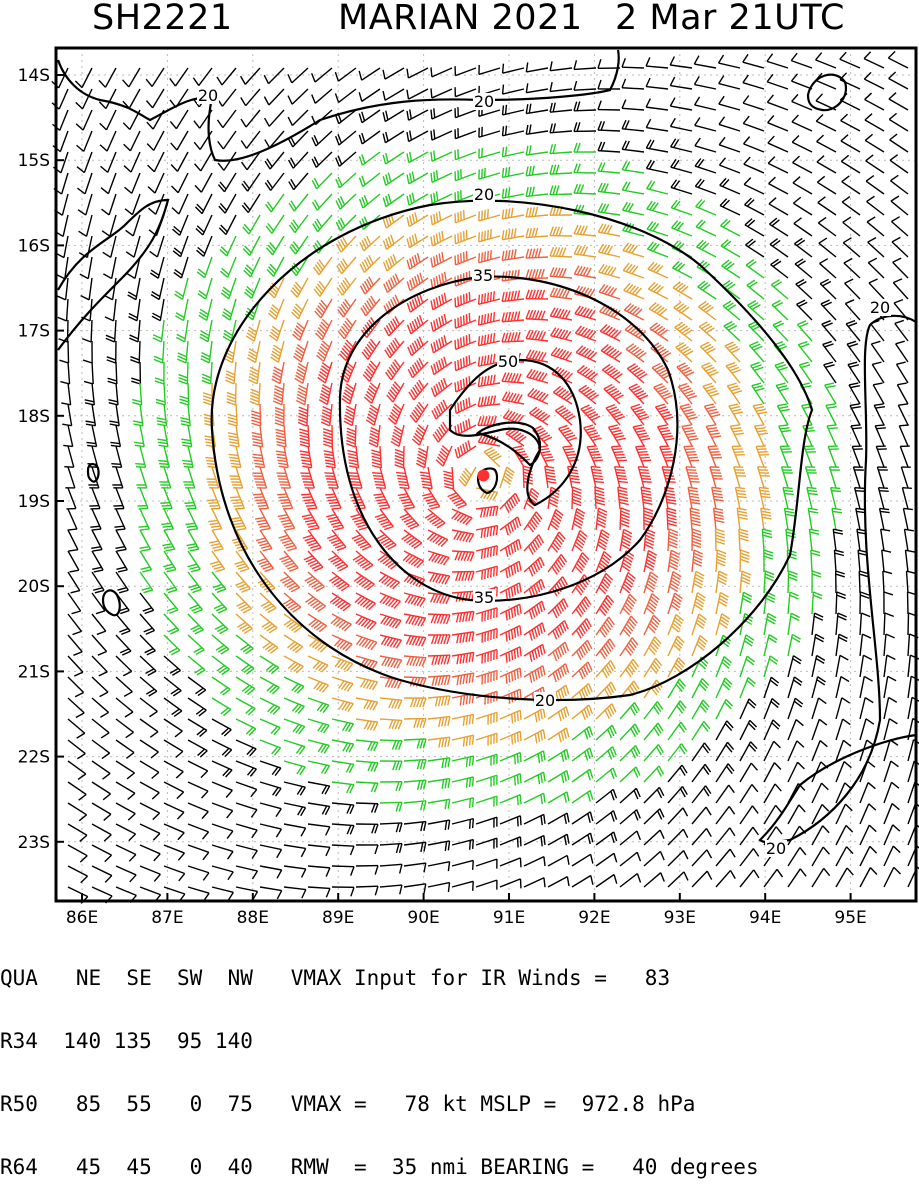 This screenshot has height=1199, width=919. I want to click on lat-label: 17S, so click(34, 332).